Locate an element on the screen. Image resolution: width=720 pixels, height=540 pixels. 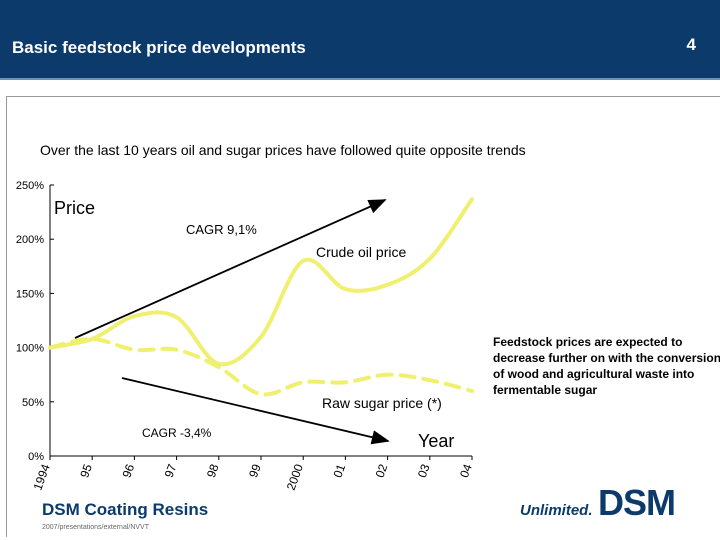
x-tick-label: 96 is located at coordinates (128, 471).